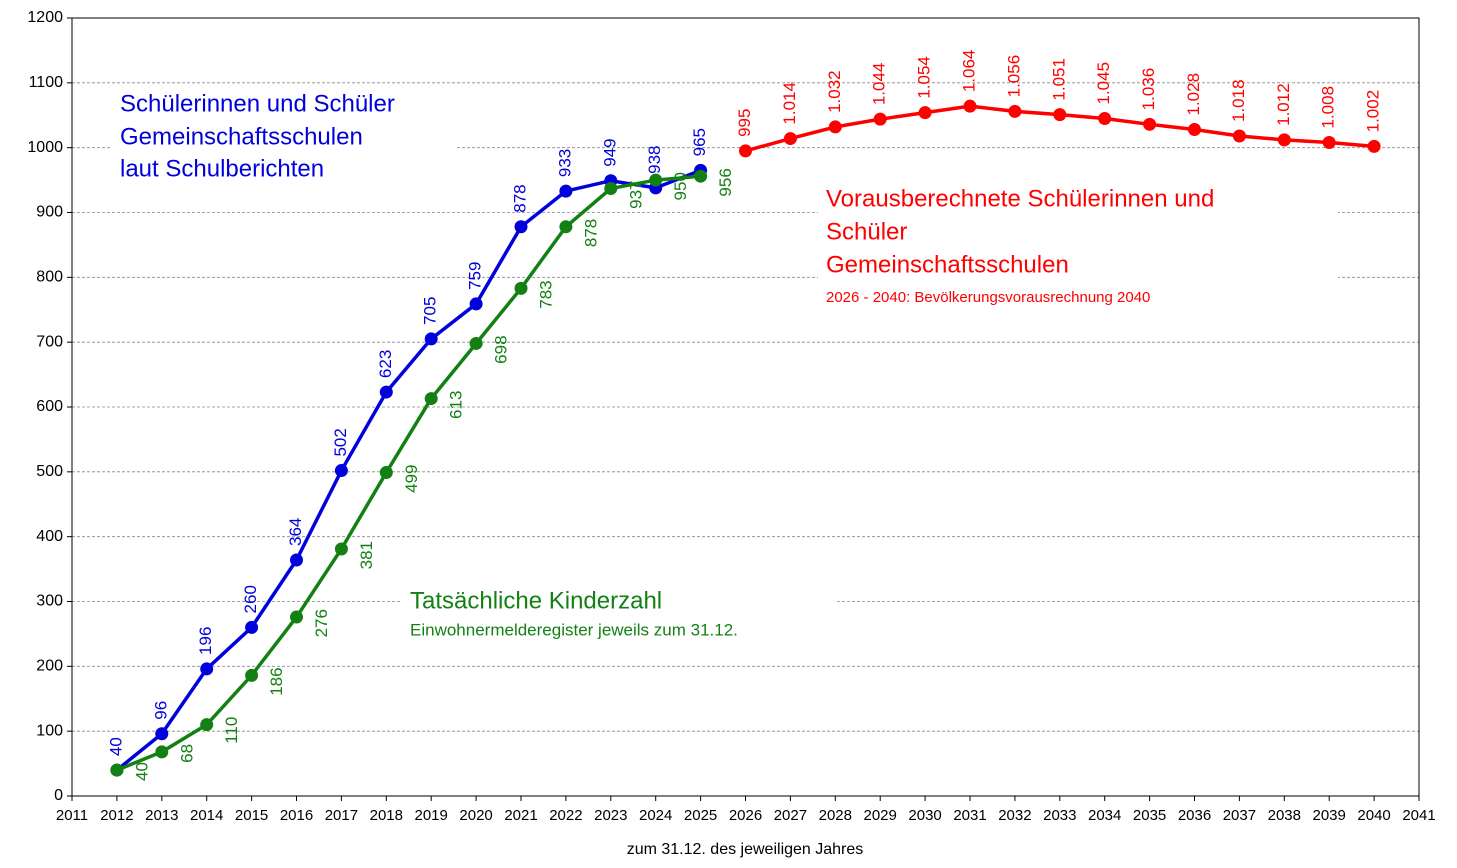 The width and height of the screenshot is (1457, 868). Describe the element at coordinates (49, 471) in the screenshot. I see `y-tick-label: 500` at that location.